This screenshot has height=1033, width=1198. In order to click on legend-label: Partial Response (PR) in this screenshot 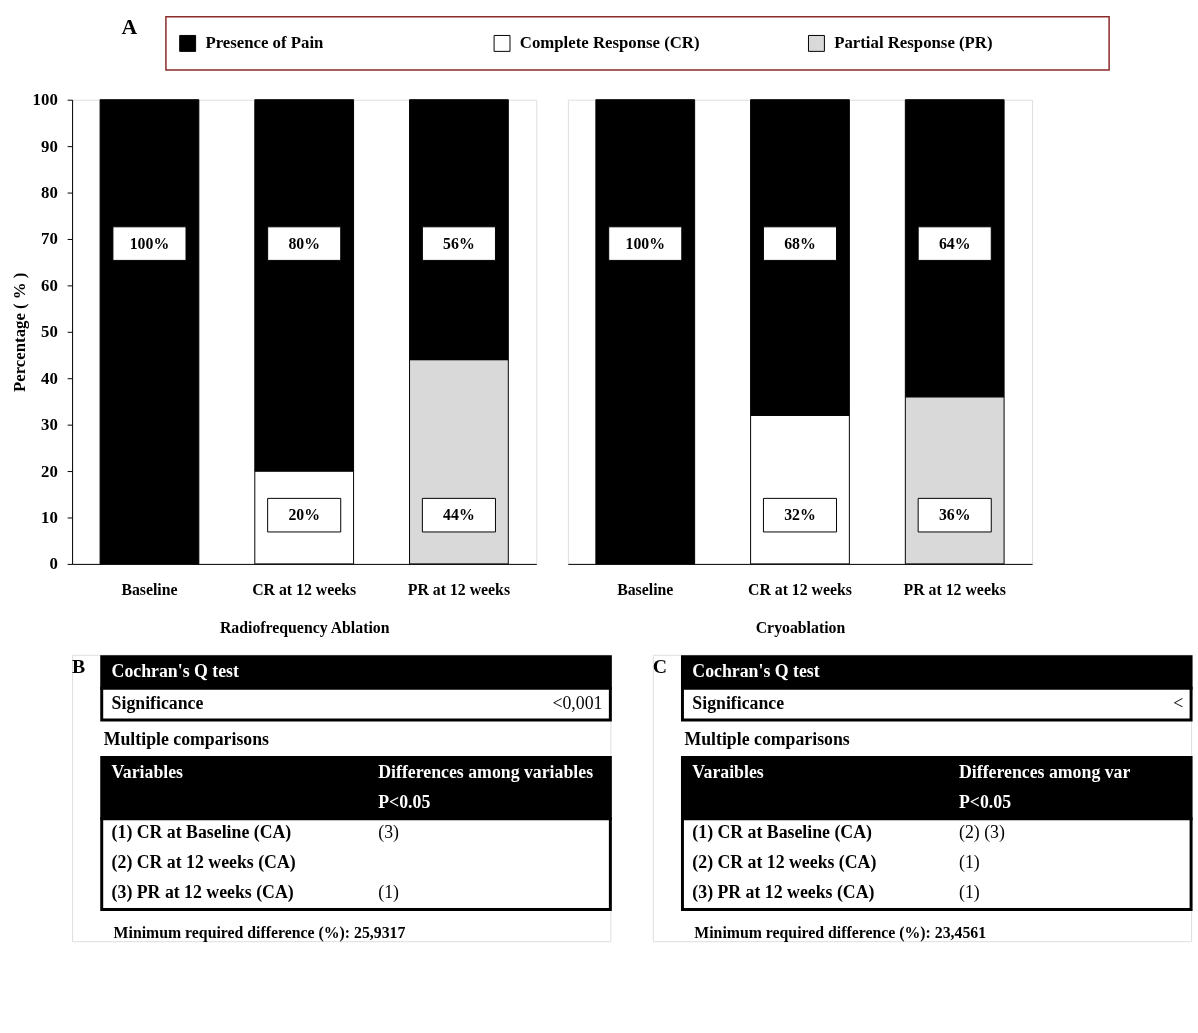, I will do `click(913, 43)`.